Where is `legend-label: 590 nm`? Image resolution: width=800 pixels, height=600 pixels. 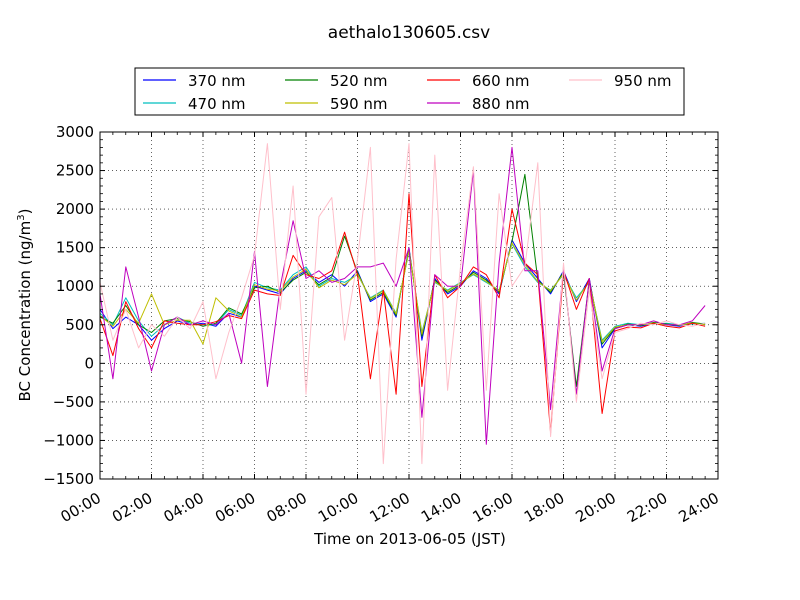
legend-label: 590 nm is located at coordinates (359, 104).